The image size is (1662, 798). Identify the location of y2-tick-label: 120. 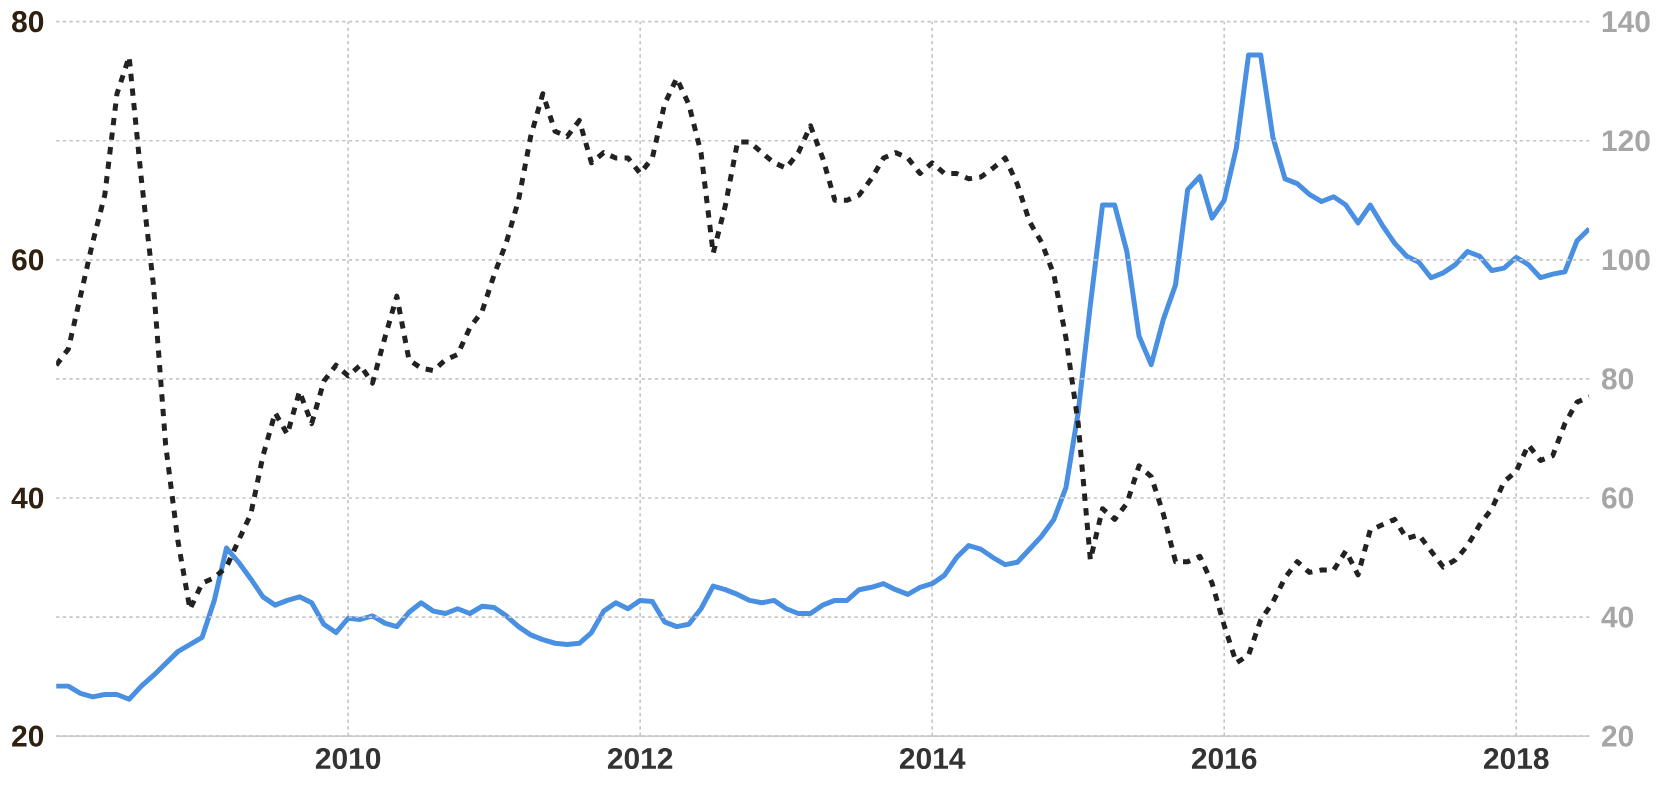
(1626, 141).